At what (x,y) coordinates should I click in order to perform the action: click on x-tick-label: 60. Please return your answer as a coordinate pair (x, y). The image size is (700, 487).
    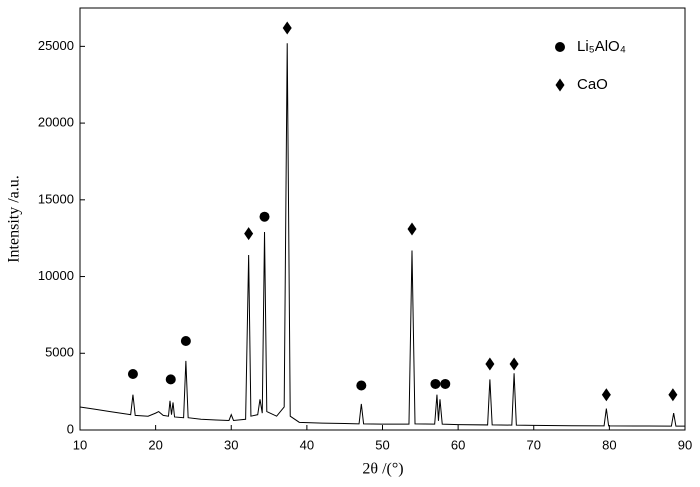
    Looking at the image, I should click on (458, 444).